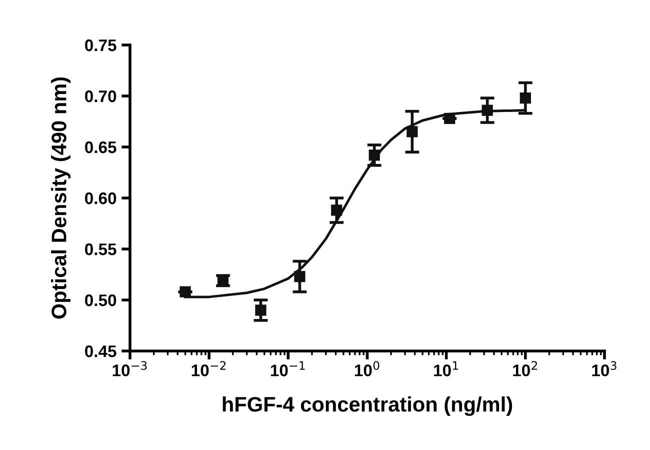 Image resolution: width=650 pixels, height=450 pixels. What do you see at coordinates (525, 368) in the screenshot?
I see `x-tick-label: 10$^{2}$` at bounding box center [525, 368].